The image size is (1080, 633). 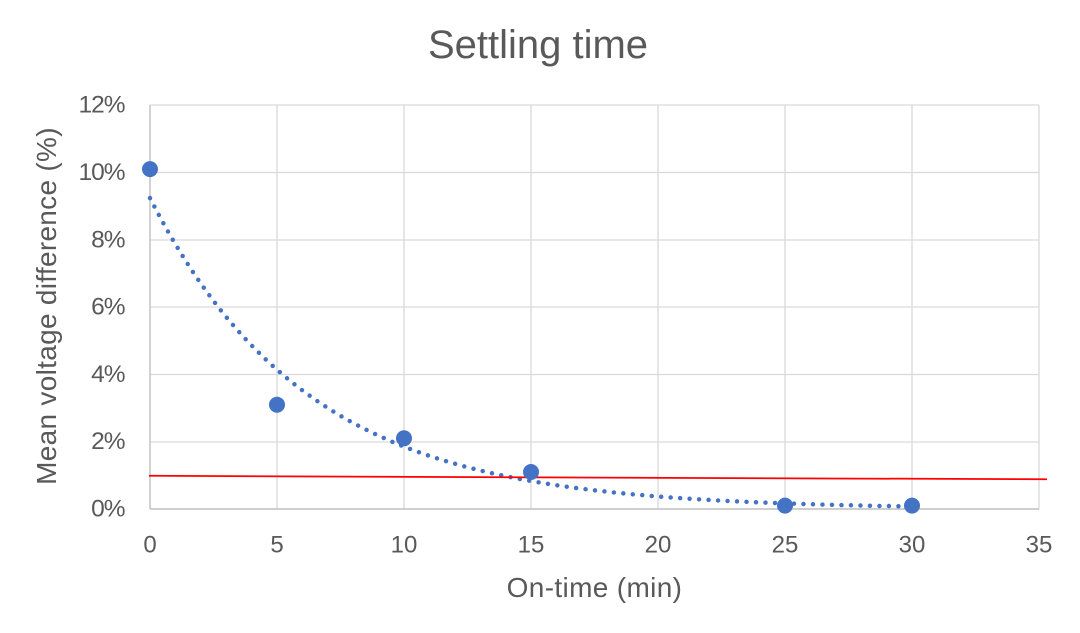 I want to click on svg-text: 0%, so click(x=108, y=509).